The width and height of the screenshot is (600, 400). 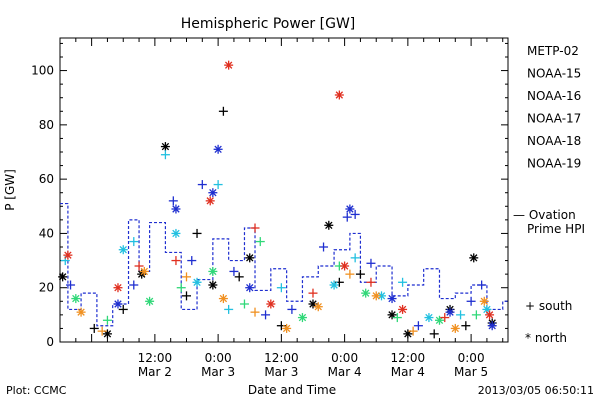 I want to click on footer-left: Plot: CCMC, so click(x=36, y=390).